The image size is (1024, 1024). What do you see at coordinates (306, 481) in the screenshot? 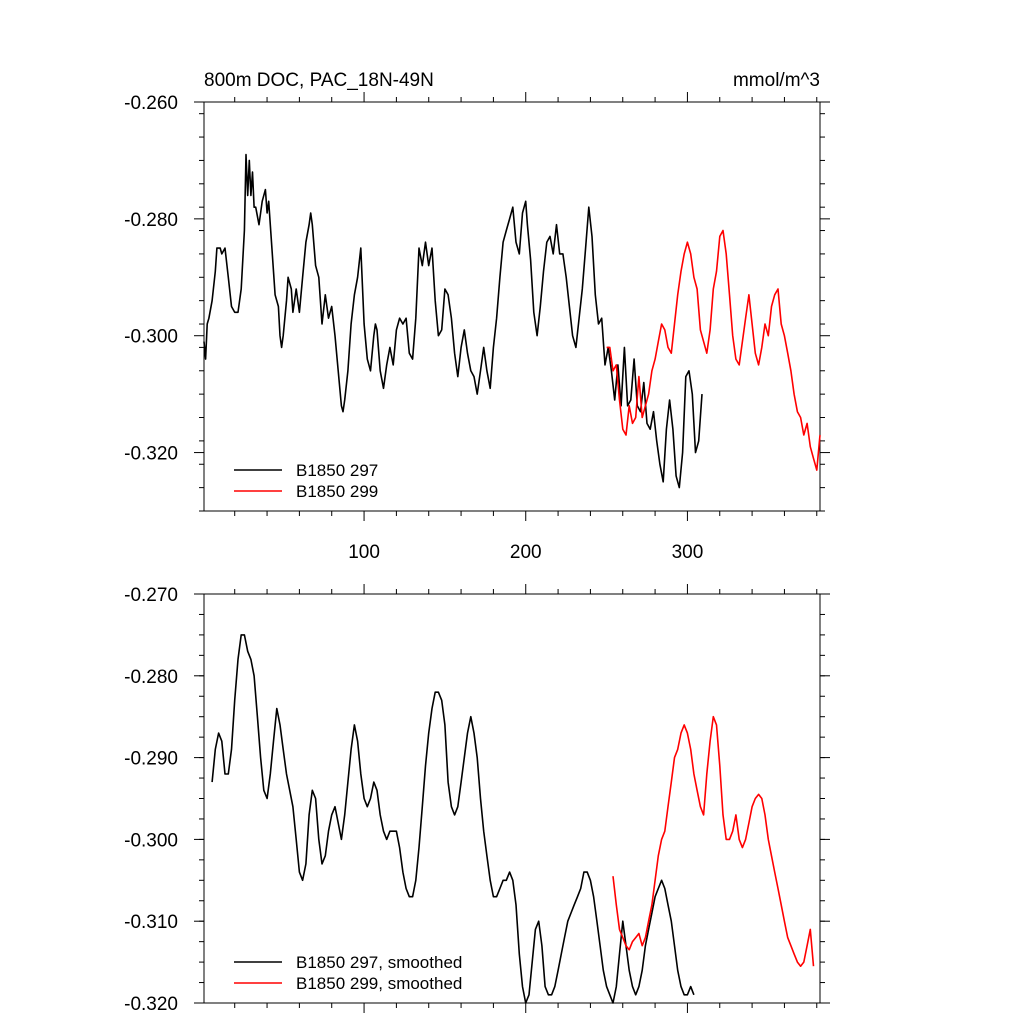
I see `top-legend: B1850 297 B1850 299` at bounding box center [306, 481].